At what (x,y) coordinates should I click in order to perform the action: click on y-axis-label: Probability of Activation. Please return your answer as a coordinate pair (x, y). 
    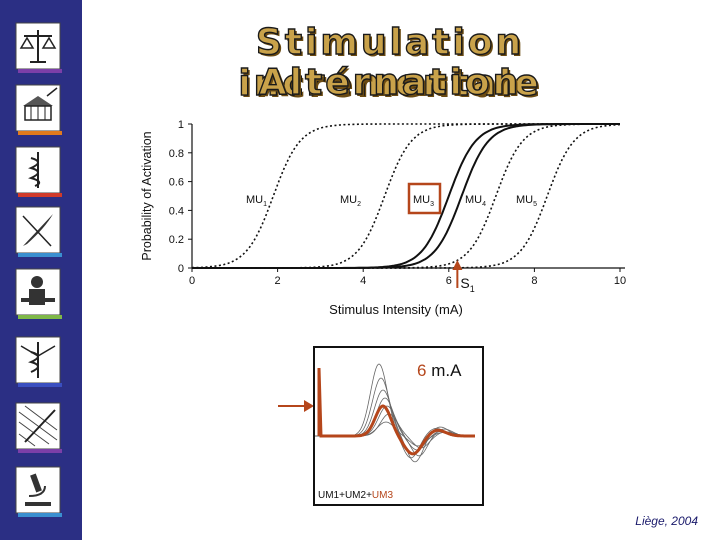
    Looking at the image, I should click on (147, 195).